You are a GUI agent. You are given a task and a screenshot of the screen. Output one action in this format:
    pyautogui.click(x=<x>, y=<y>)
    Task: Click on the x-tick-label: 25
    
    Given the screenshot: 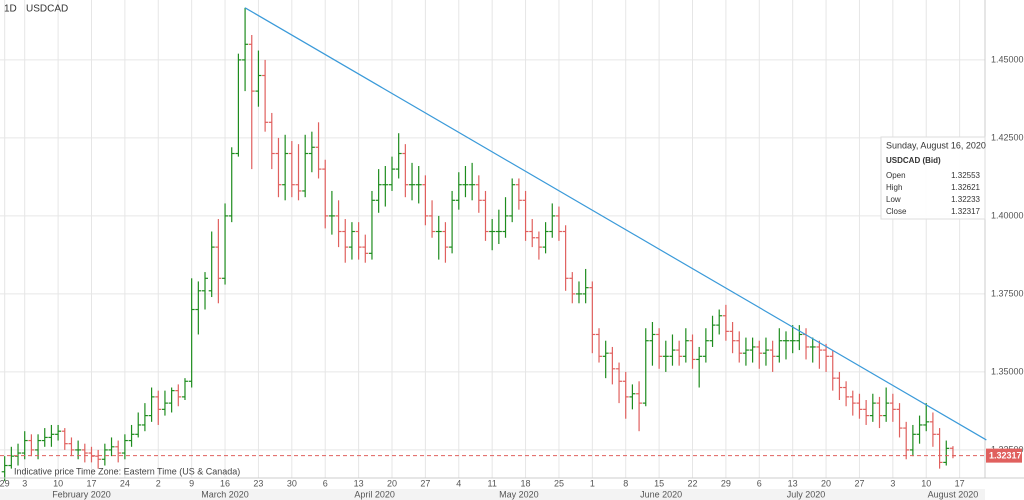 What is the action you would take?
    pyautogui.click(x=559, y=483)
    